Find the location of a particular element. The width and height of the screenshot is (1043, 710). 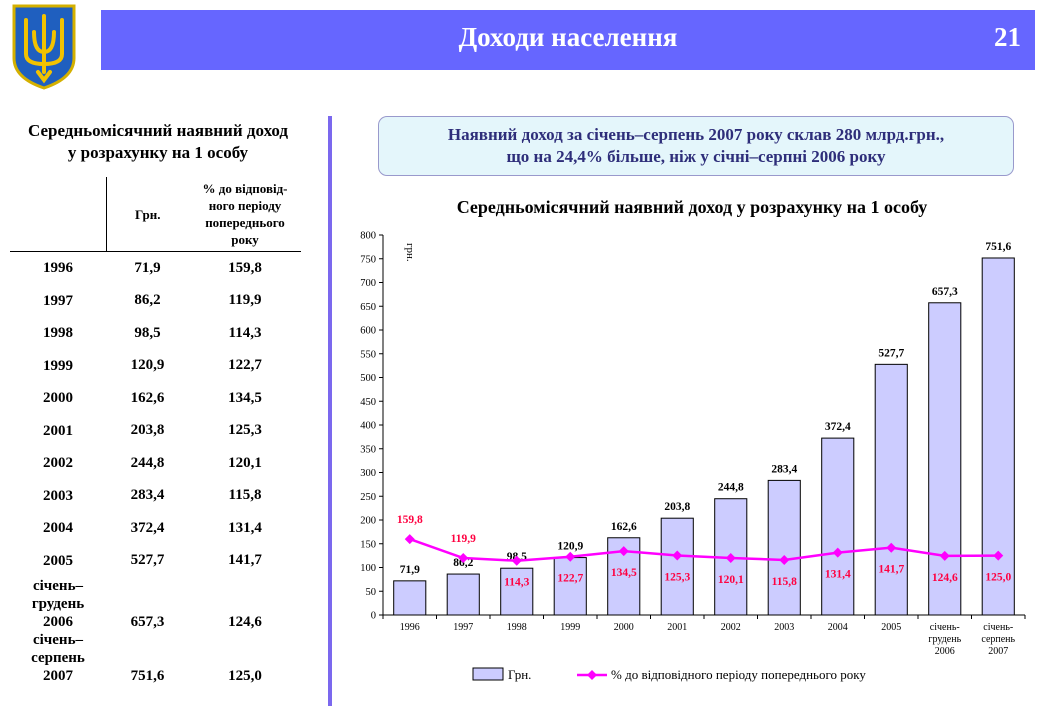

percent-value-label: 125,3 is located at coordinates (677, 577).